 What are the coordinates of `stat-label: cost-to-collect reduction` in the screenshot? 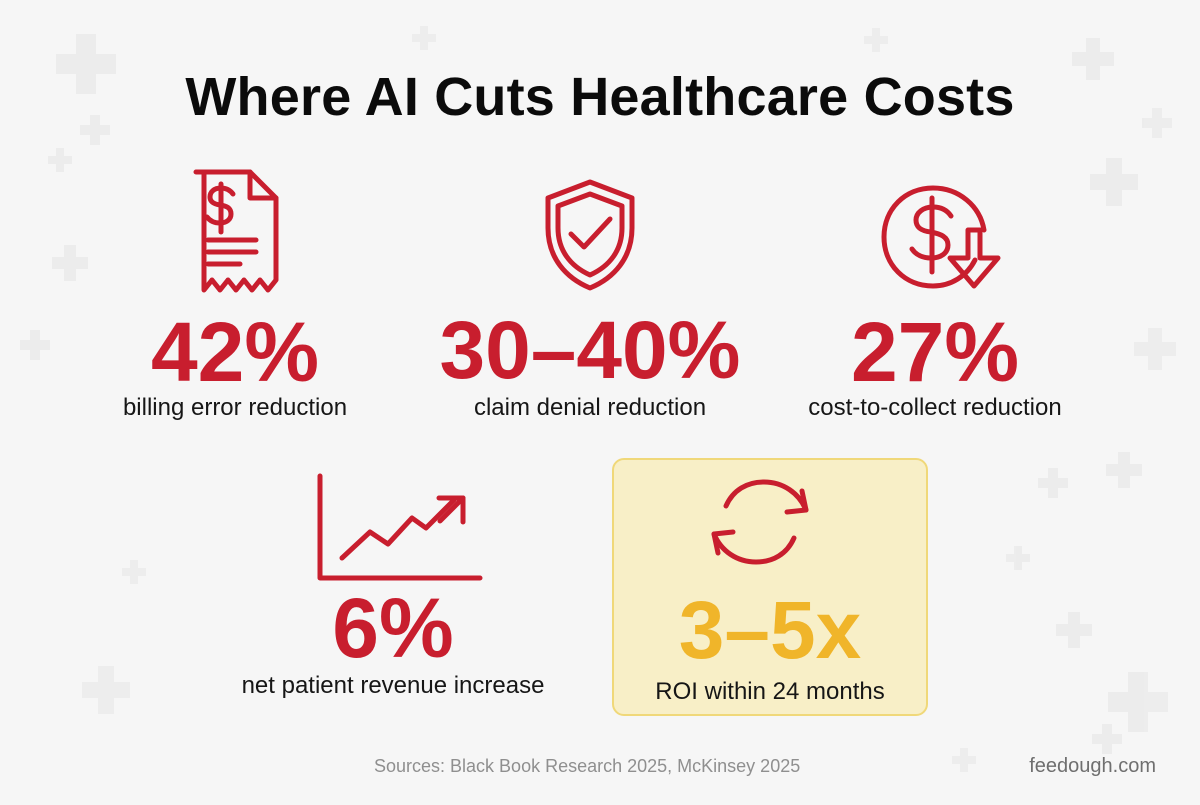 It's located at (935, 407).